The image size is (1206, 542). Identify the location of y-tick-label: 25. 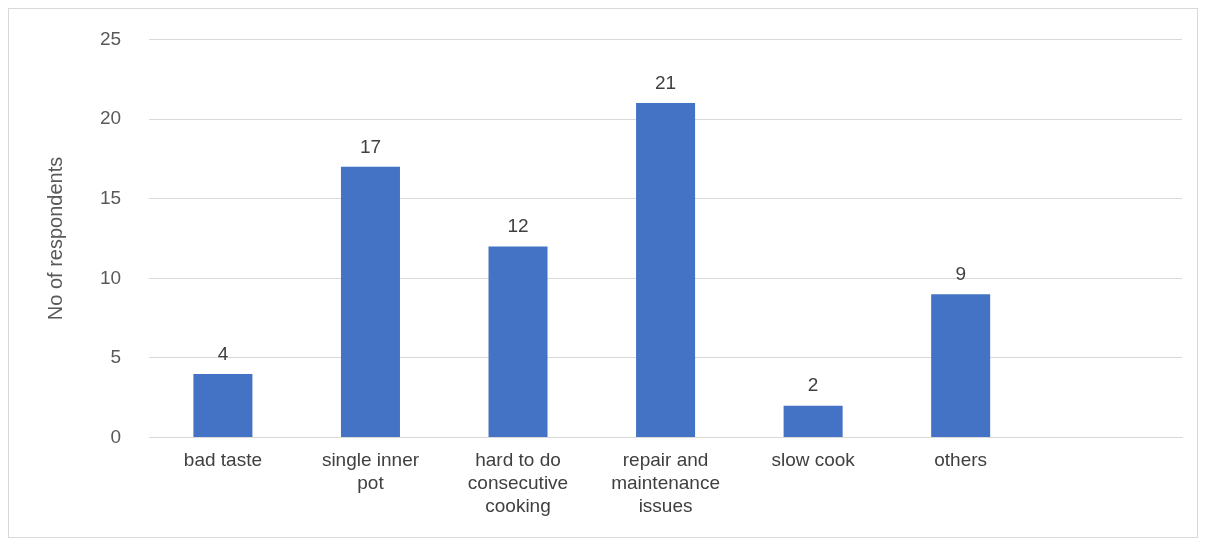
(110, 38).